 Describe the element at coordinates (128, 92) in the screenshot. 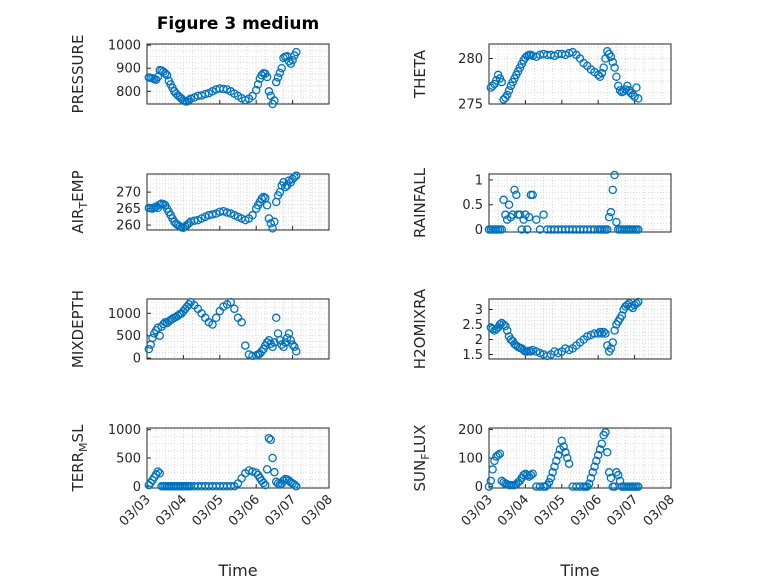

I see `y-tick-label: 800` at that location.